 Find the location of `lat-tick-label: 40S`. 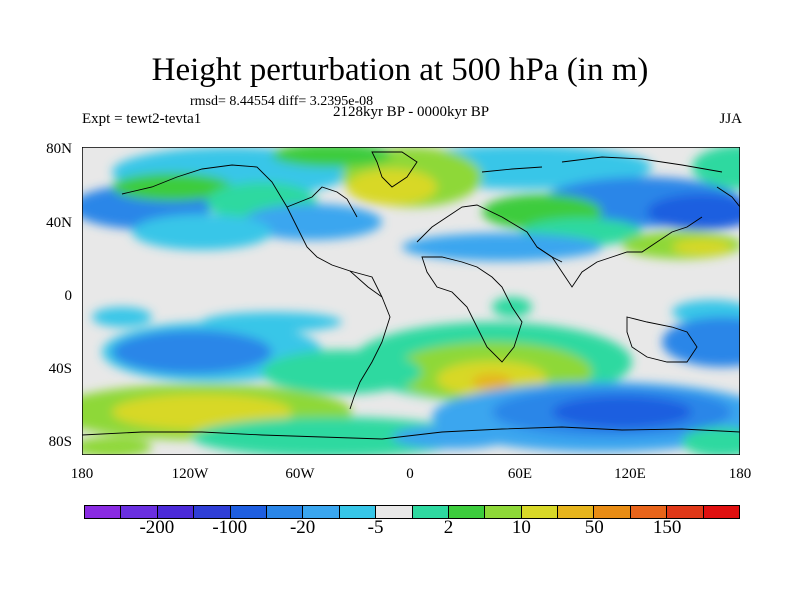

lat-tick-label: 40S is located at coordinates (60, 369).